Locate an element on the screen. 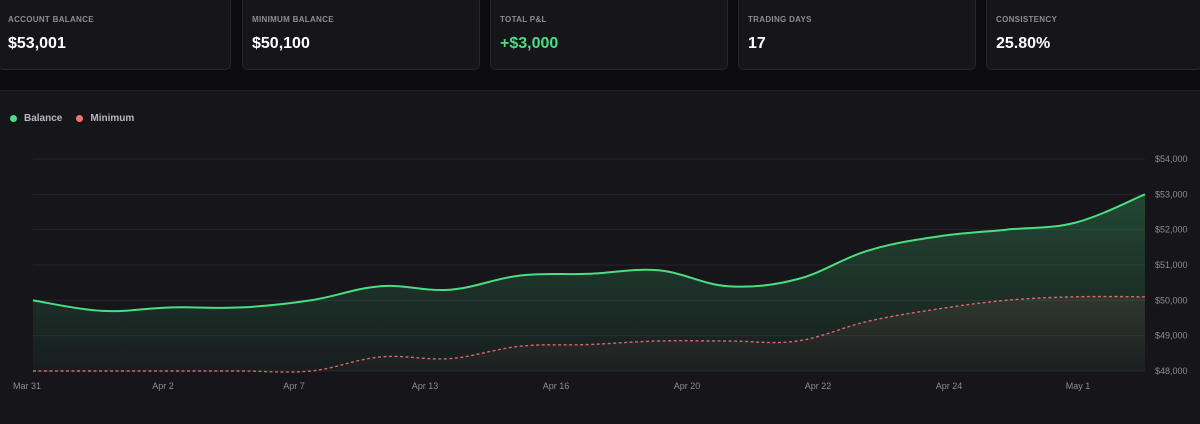 This screenshot has height=424, width=1200. chart-legend: Balance Minimum is located at coordinates (79, 118).